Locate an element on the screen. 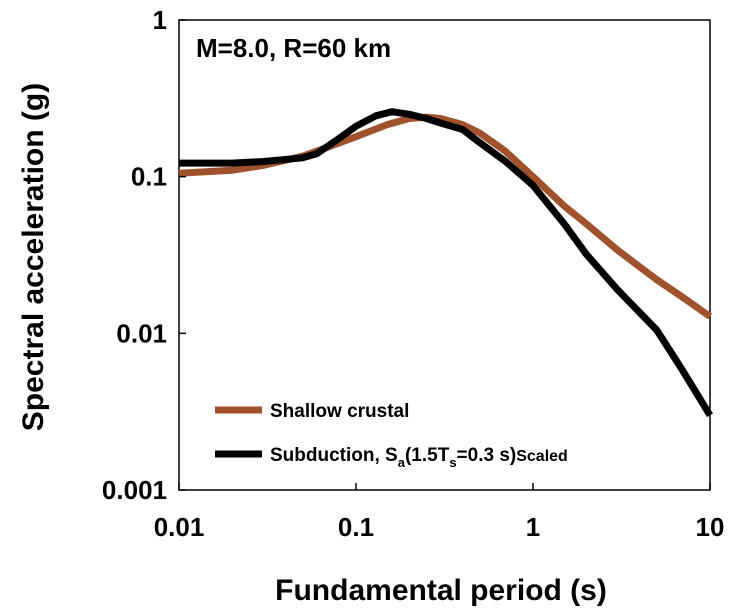  y-tick-label: 1 is located at coordinates (160, 20).